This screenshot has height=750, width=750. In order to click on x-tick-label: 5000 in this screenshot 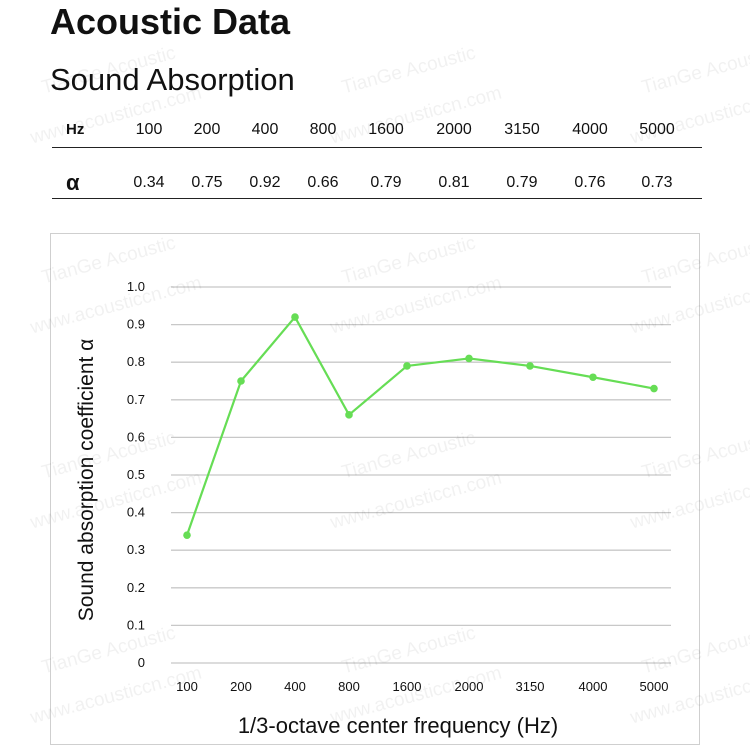, I will do `click(654, 686)`.